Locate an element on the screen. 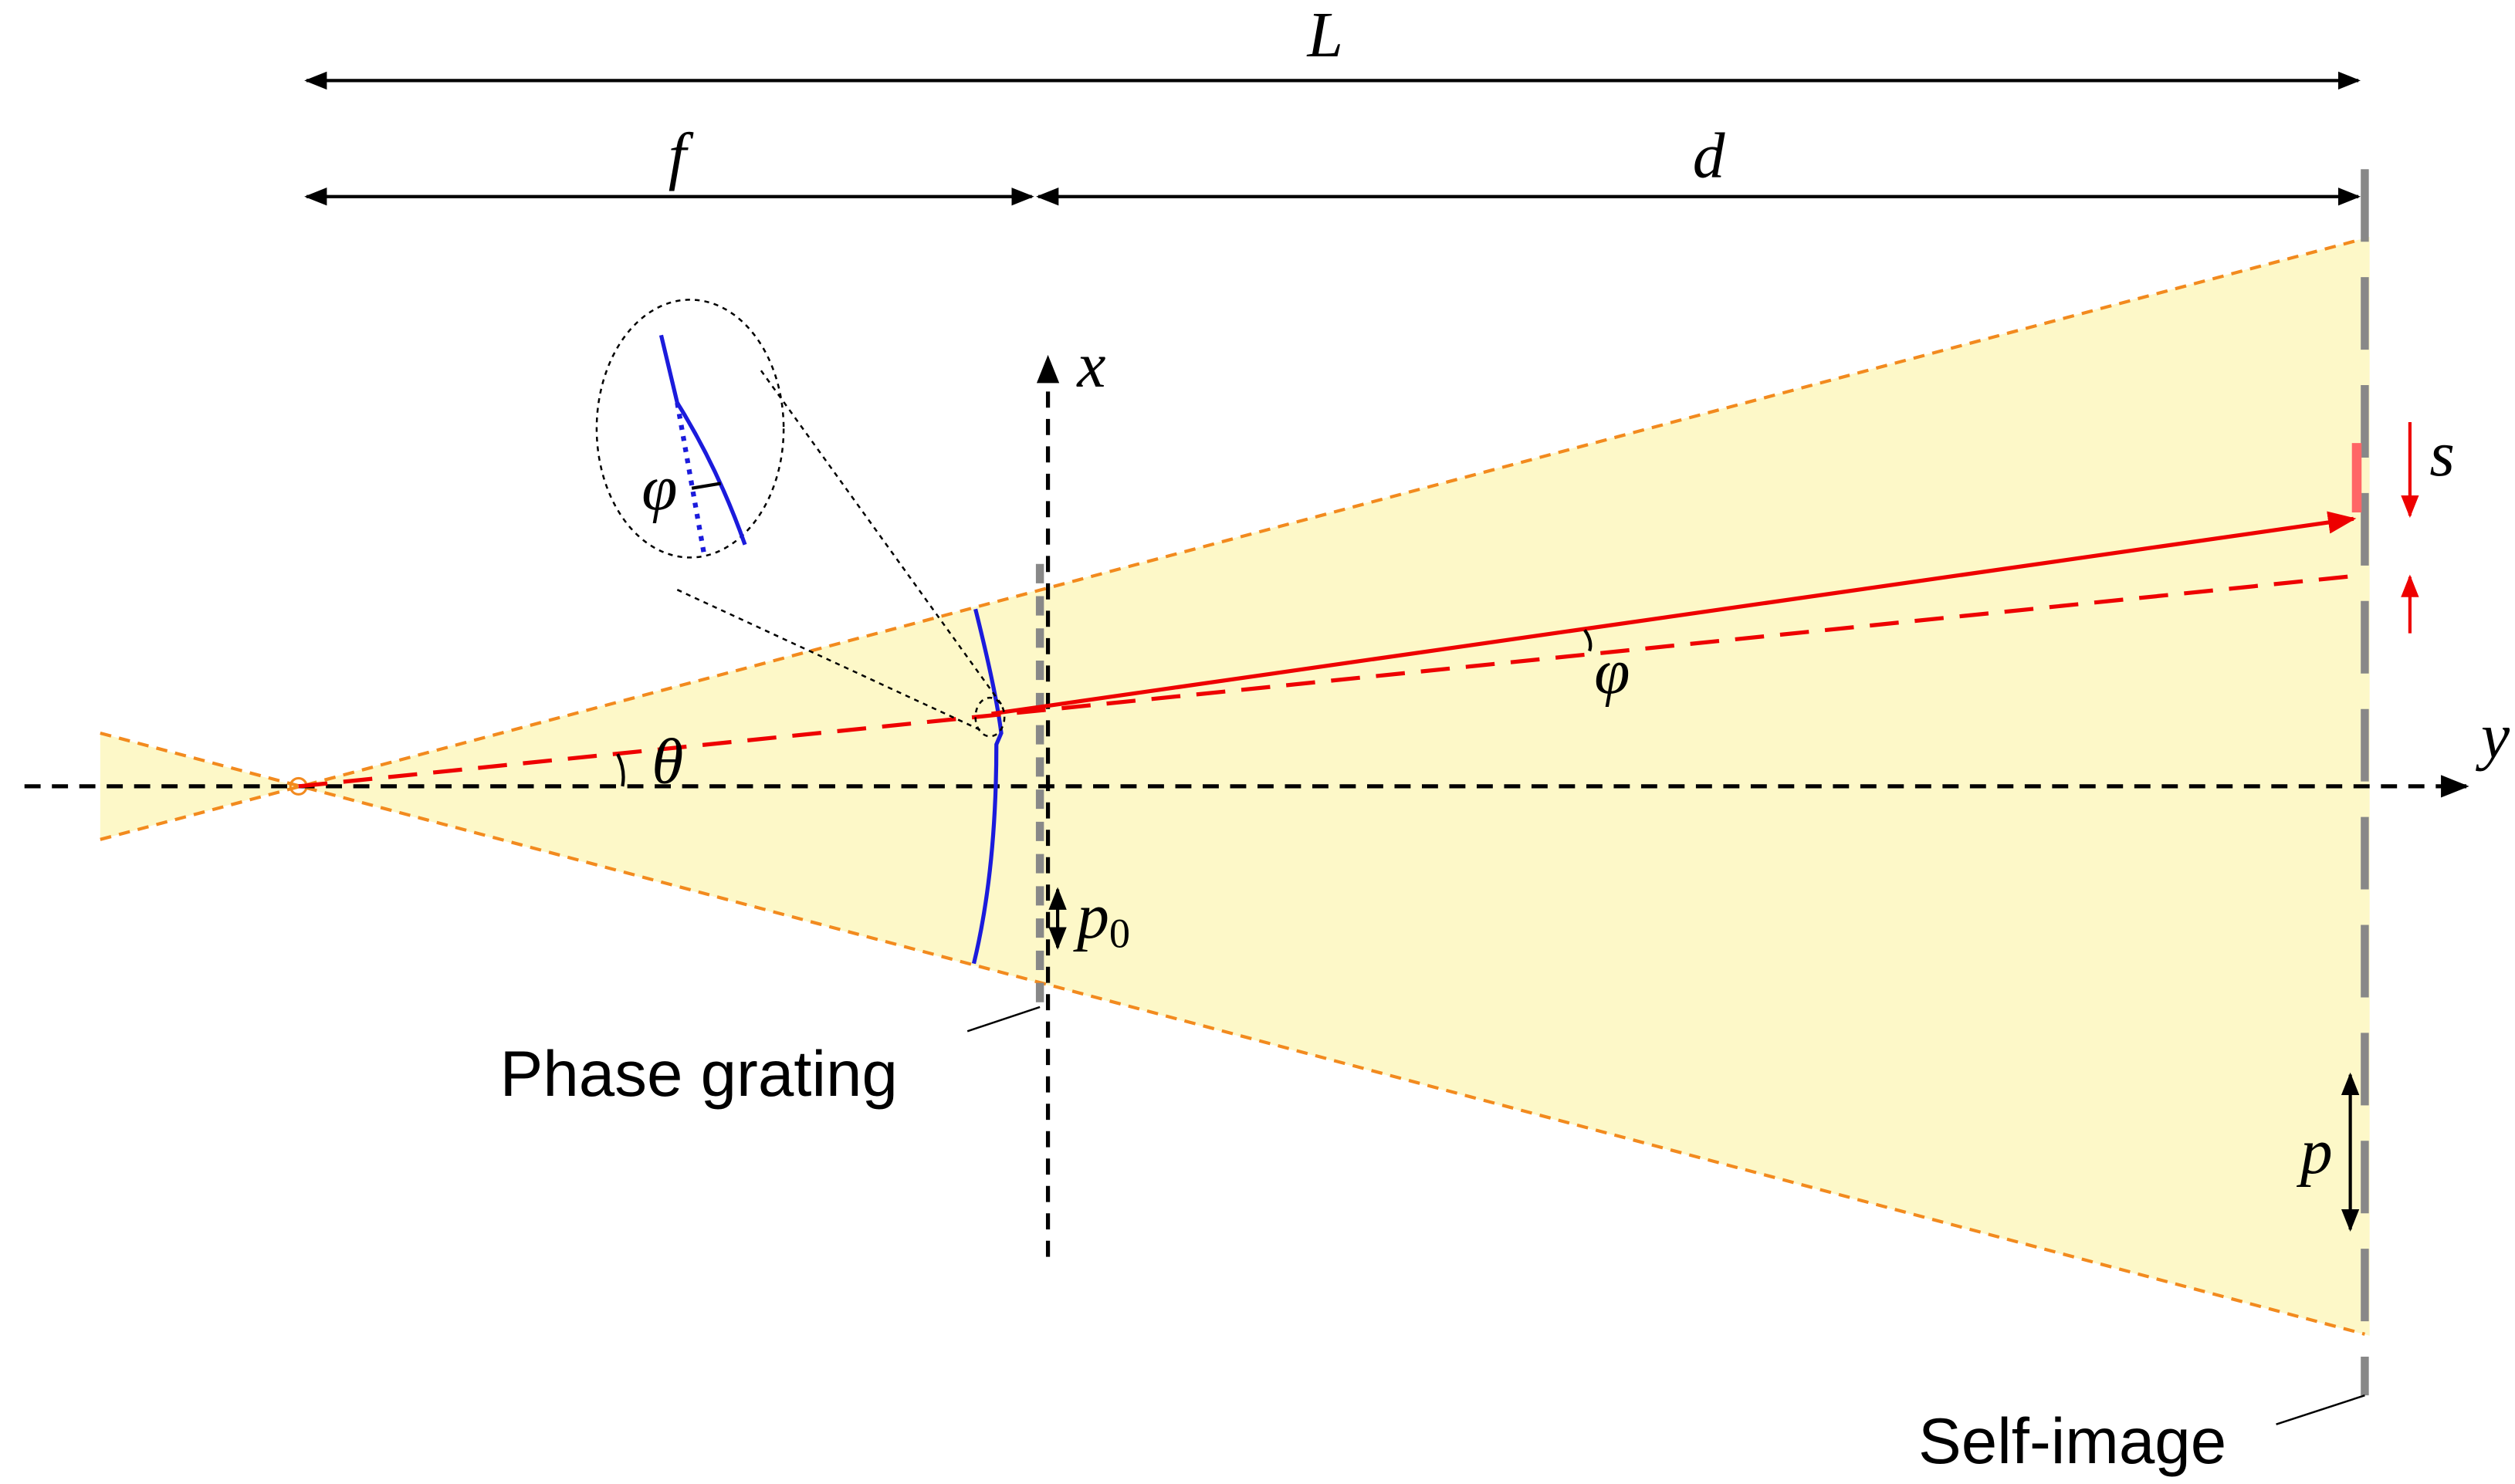  label-theta: θ is located at coordinates (667, 762).